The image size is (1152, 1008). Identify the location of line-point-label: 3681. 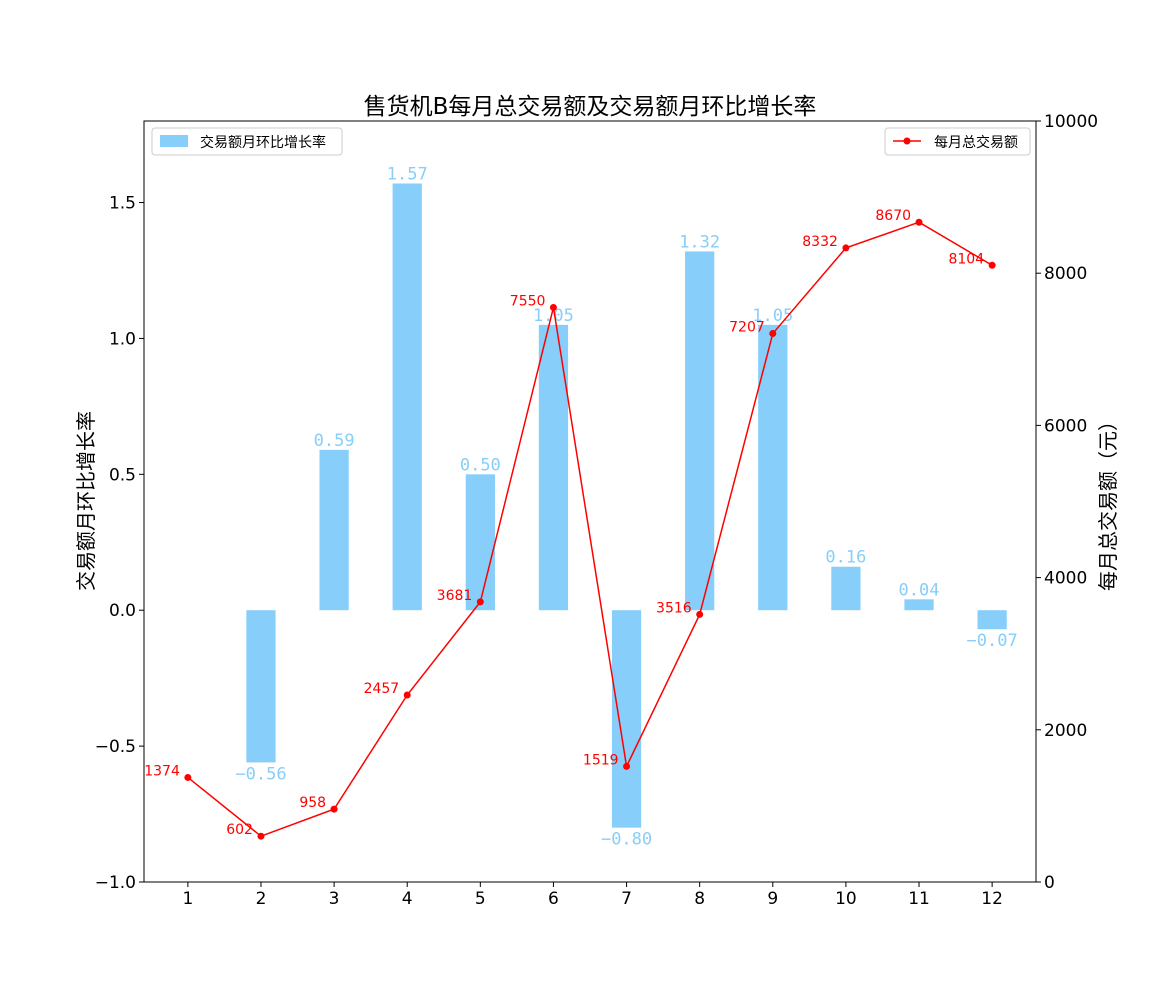
(455, 596).